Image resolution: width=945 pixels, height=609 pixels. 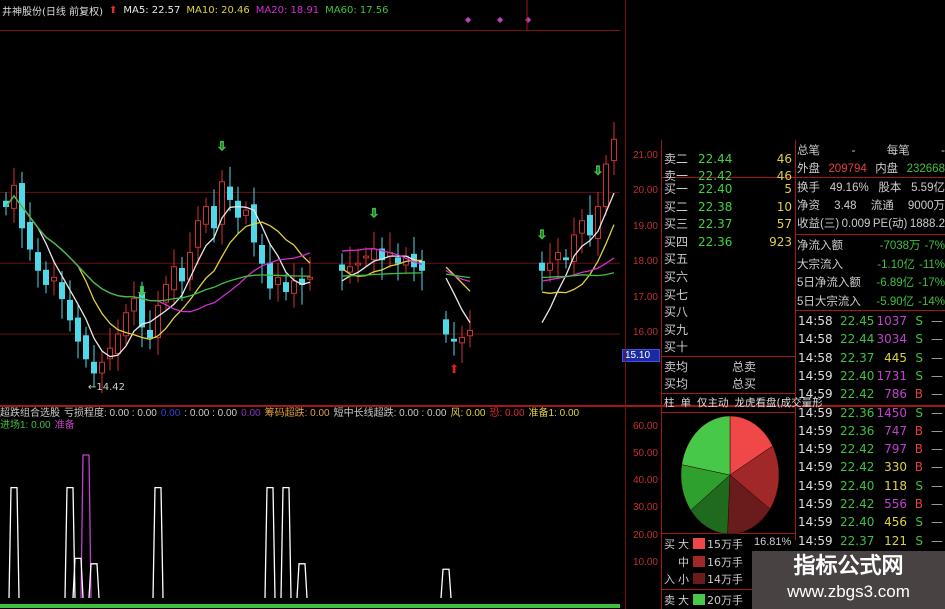 What do you see at coordinates (287, 10) in the screenshot?
I see `ma-label: MA20: 18.91` at bounding box center [287, 10].